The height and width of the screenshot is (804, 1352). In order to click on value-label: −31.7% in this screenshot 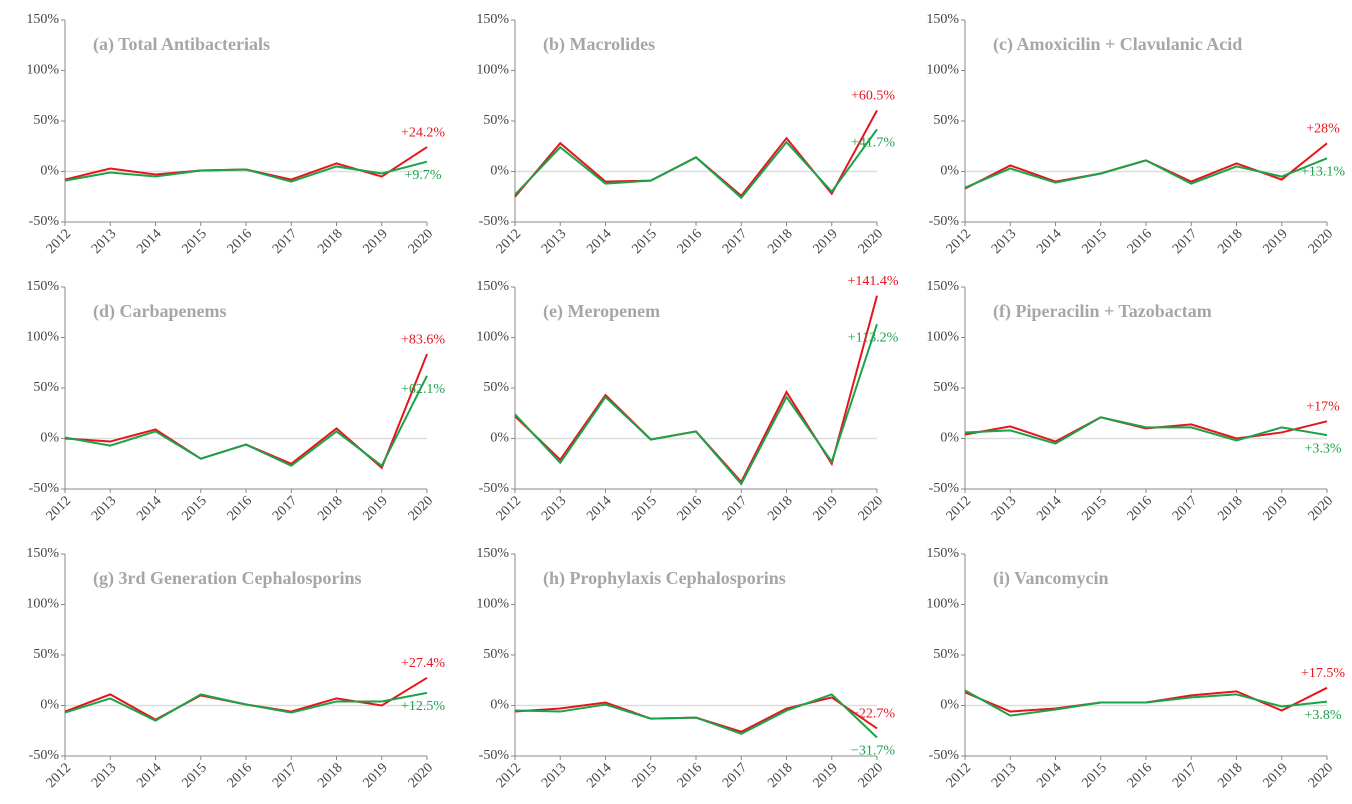, I will do `click(873, 751)`.